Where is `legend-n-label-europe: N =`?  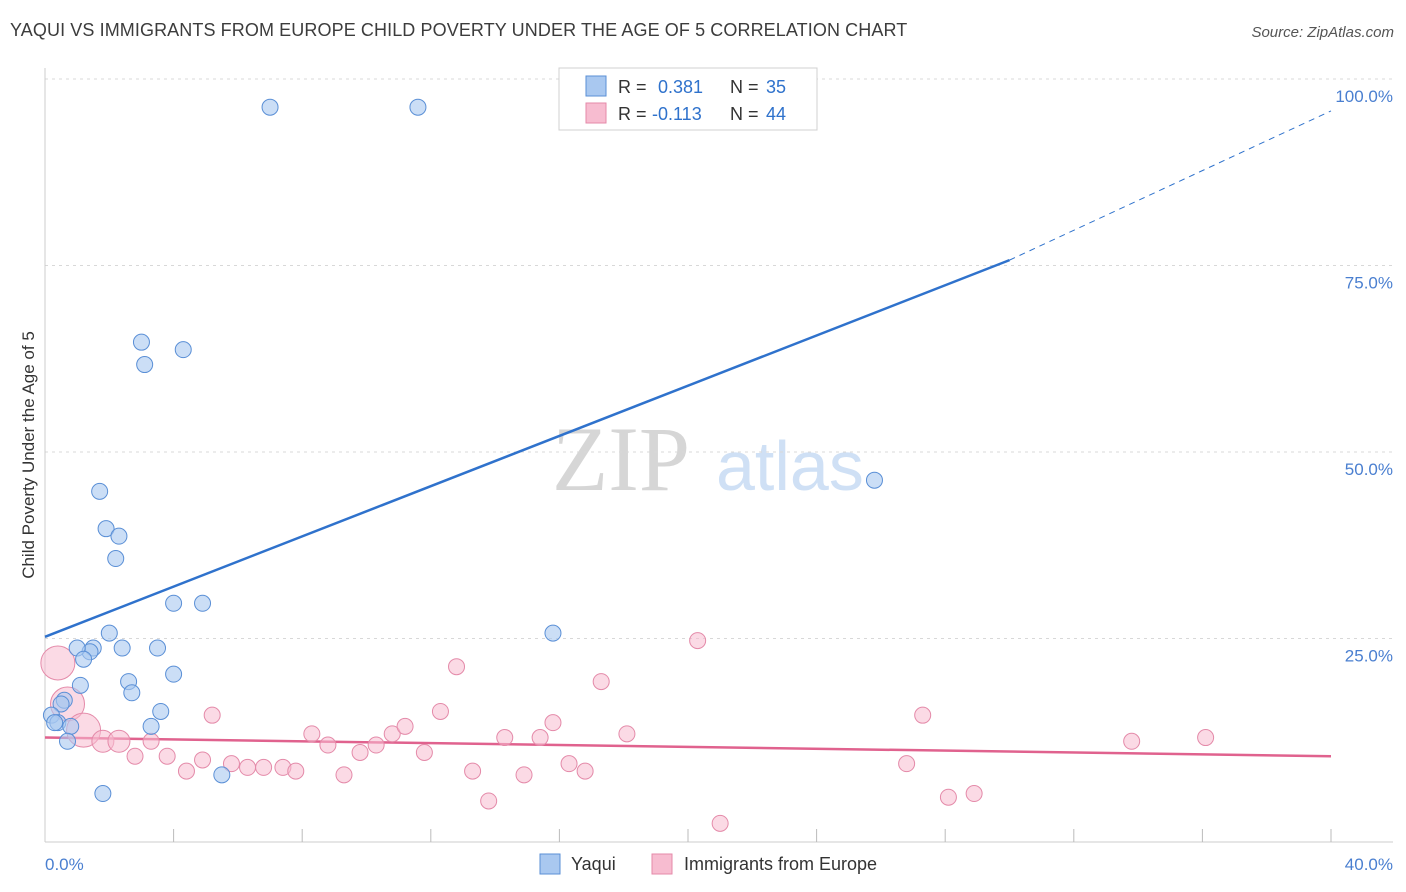 legend-n-label-europe: N = is located at coordinates (744, 114).